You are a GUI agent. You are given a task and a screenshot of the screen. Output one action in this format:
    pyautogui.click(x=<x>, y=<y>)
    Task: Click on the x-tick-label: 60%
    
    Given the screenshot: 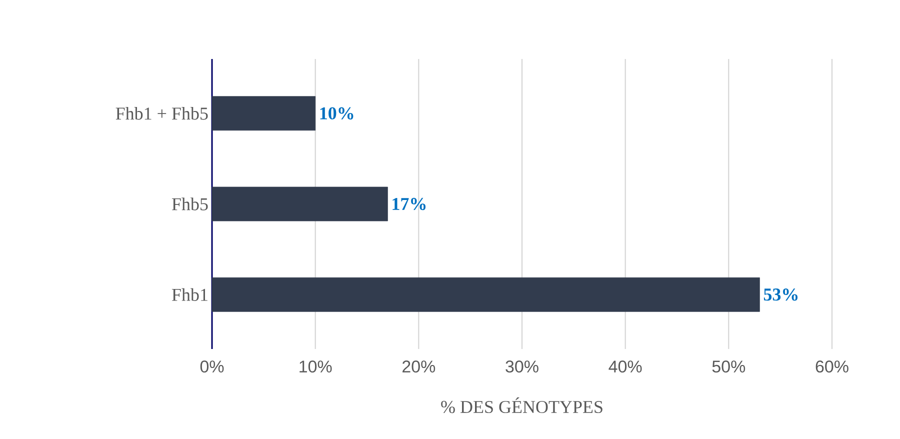 What is the action you would take?
    pyautogui.click(x=832, y=366)
    